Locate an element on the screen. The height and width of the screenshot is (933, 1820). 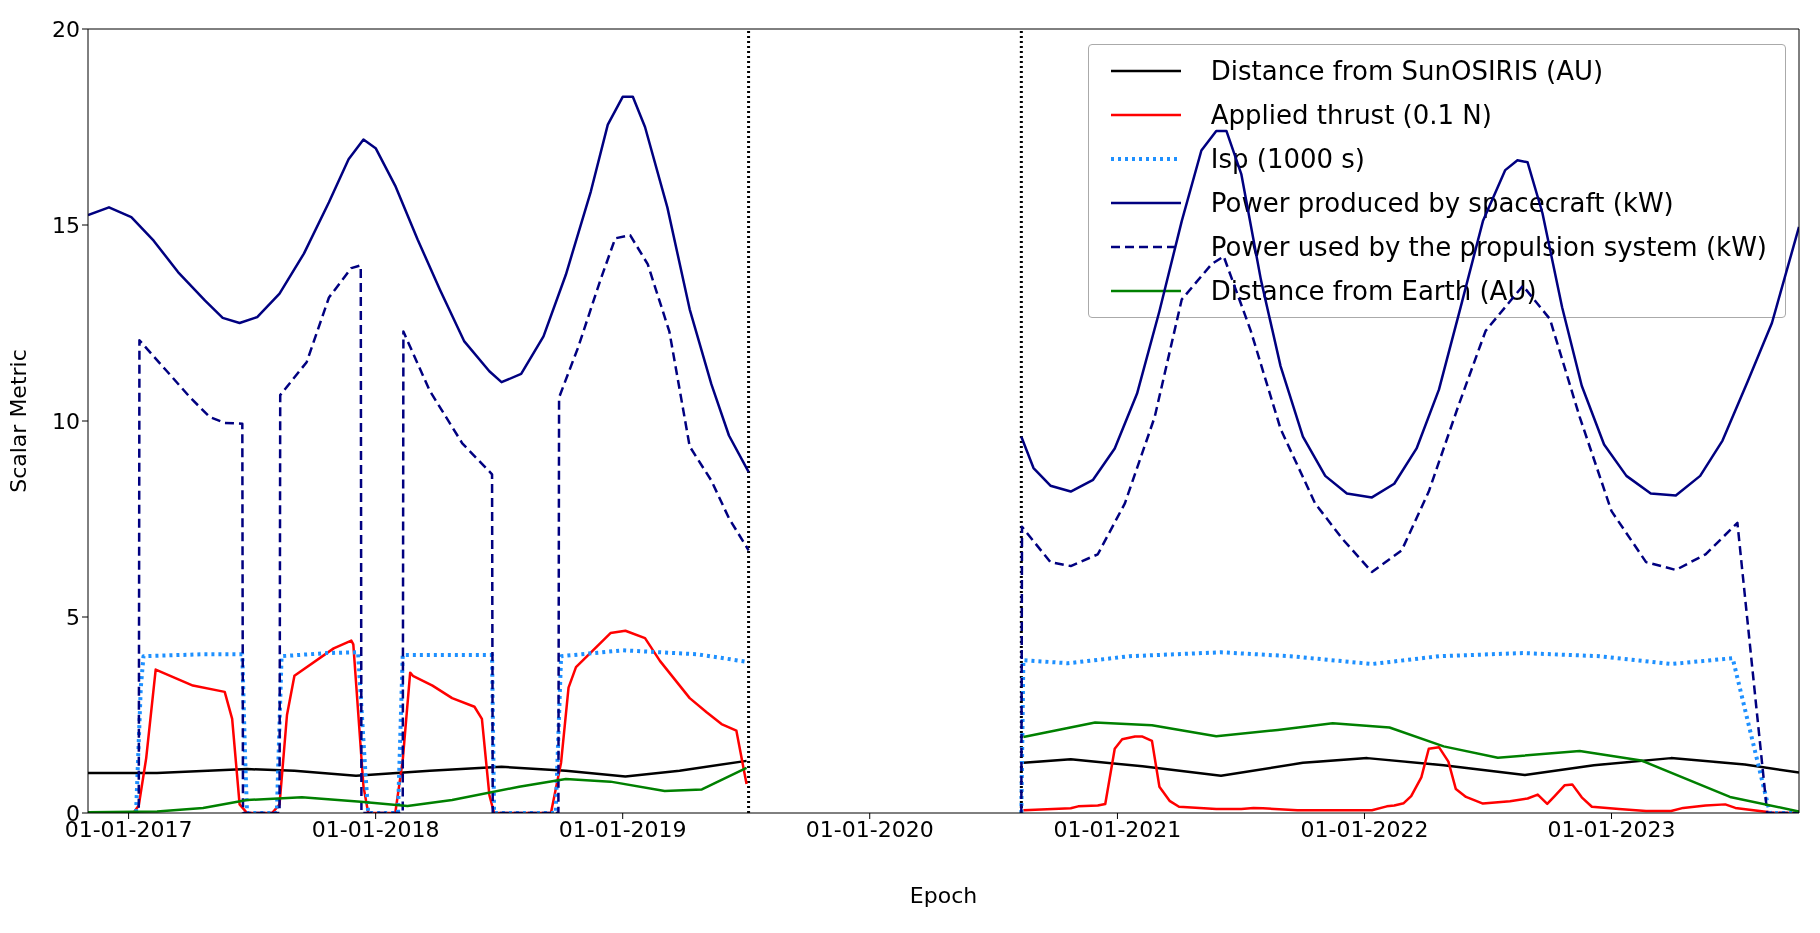
x-tick-label: 01-01-2021 is located at coordinates (1117, 829).